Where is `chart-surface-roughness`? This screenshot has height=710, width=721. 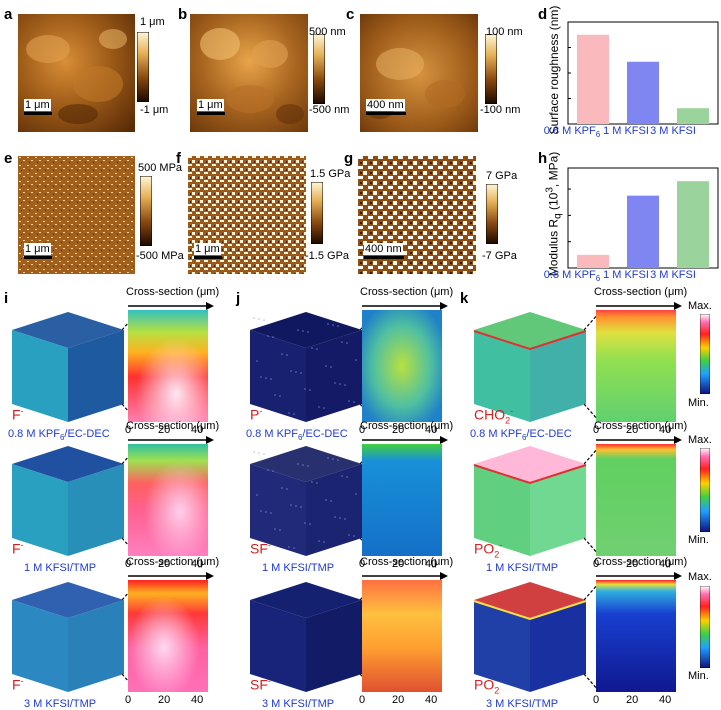 chart-surface-roughness is located at coordinates (643, 73).